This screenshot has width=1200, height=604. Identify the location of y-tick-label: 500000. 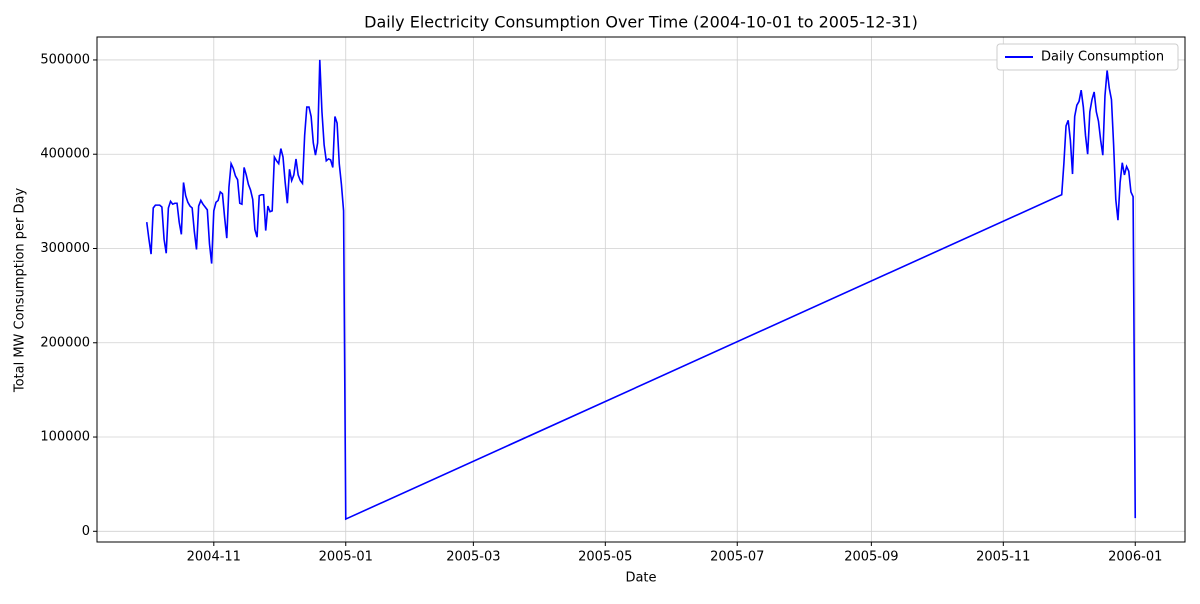
(65, 59).